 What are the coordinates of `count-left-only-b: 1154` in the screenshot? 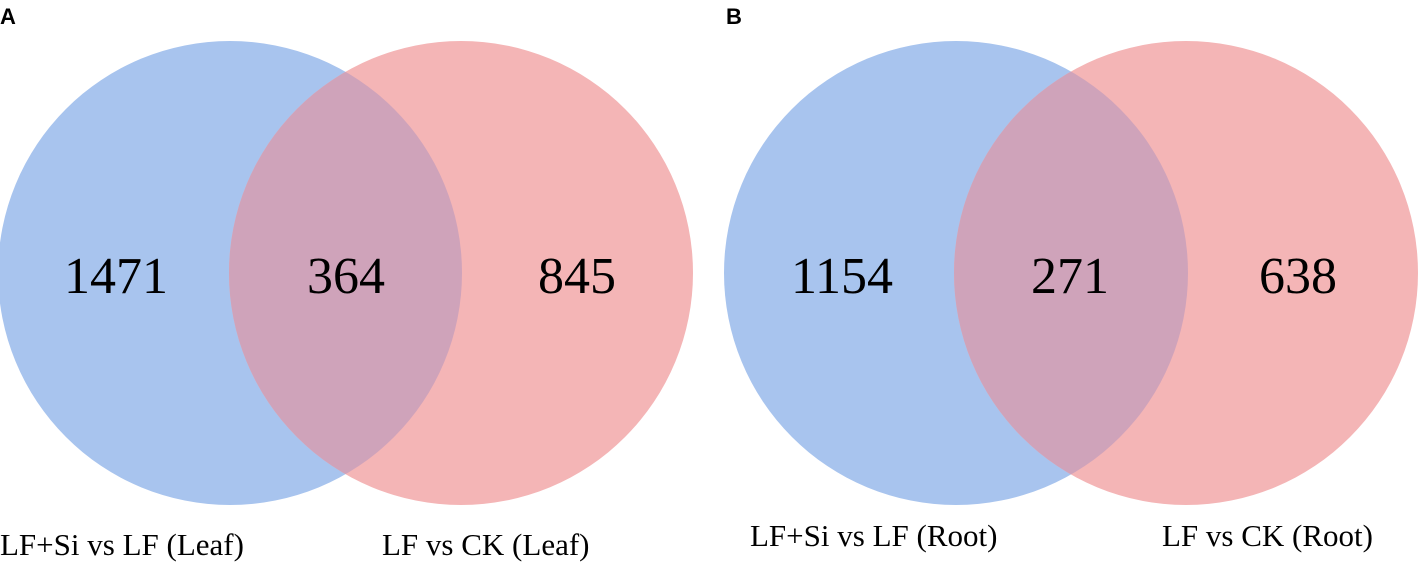 It's located at (842, 276).